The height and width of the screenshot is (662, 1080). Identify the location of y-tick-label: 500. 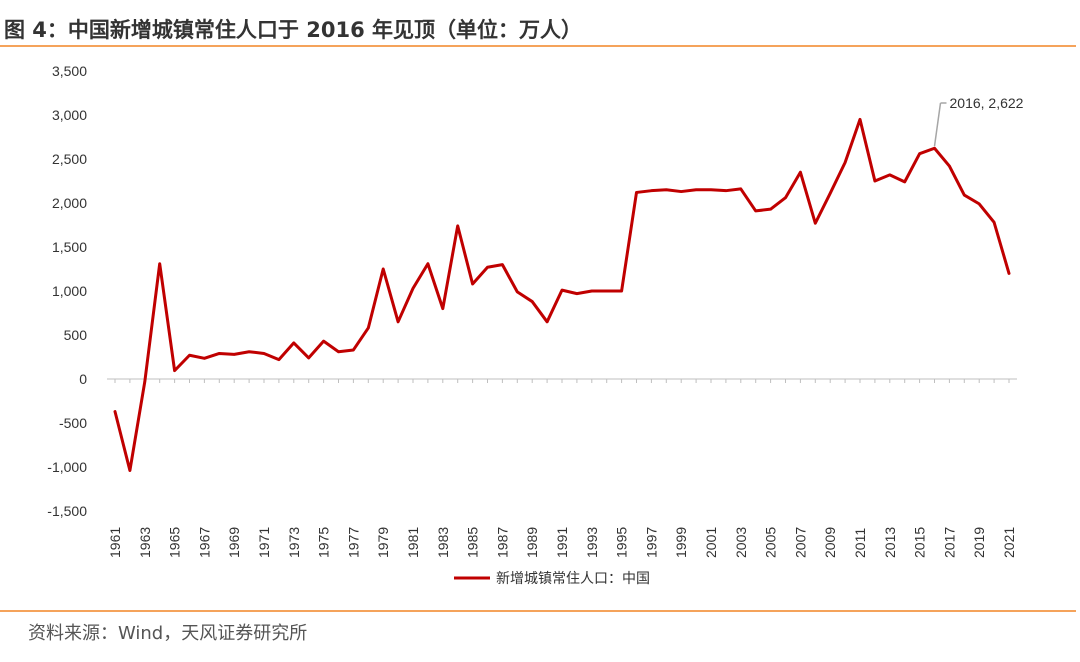
(76, 335).